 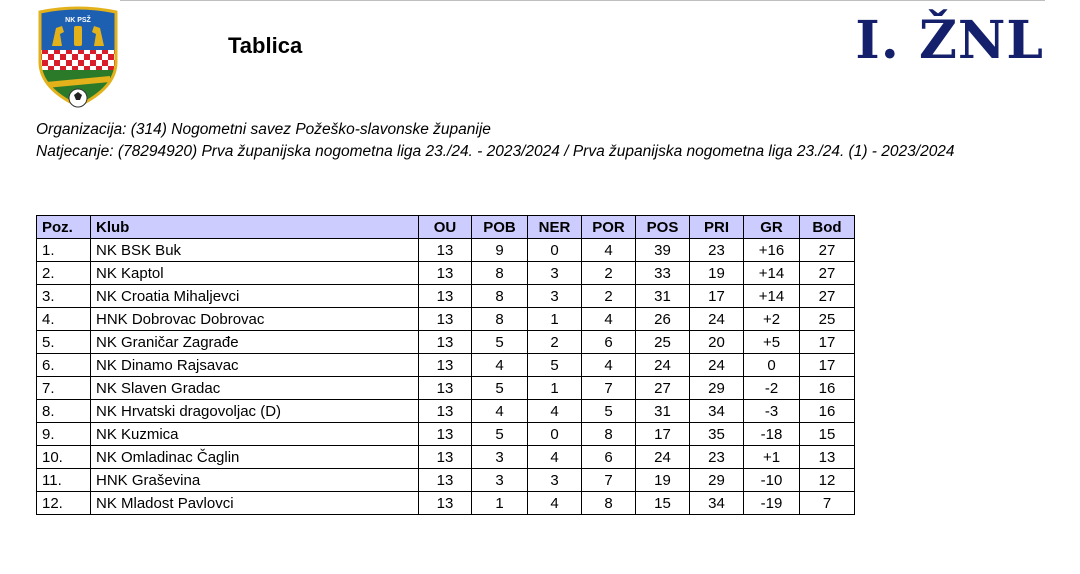 I want to click on cell-losses: 4, so click(x=608, y=319).